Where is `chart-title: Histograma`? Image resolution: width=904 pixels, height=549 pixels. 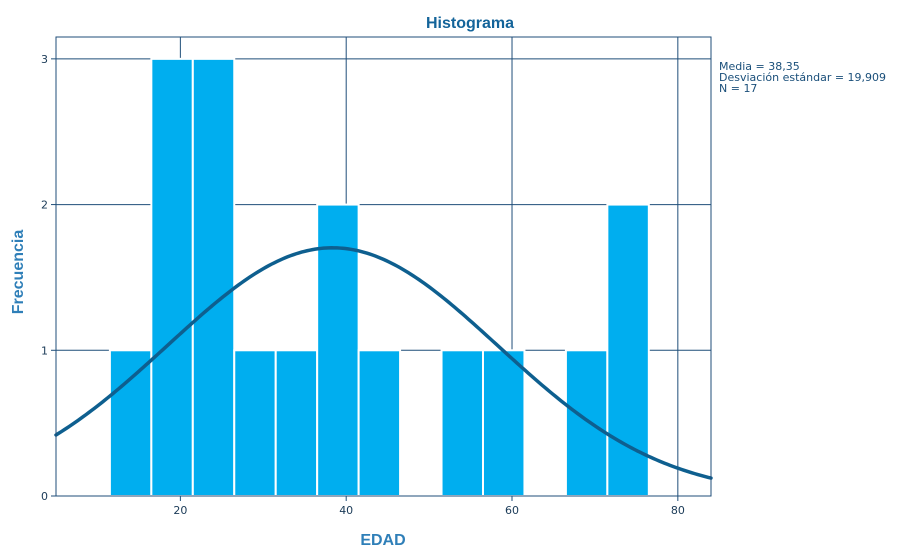 chart-title: Histograma is located at coordinates (470, 23).